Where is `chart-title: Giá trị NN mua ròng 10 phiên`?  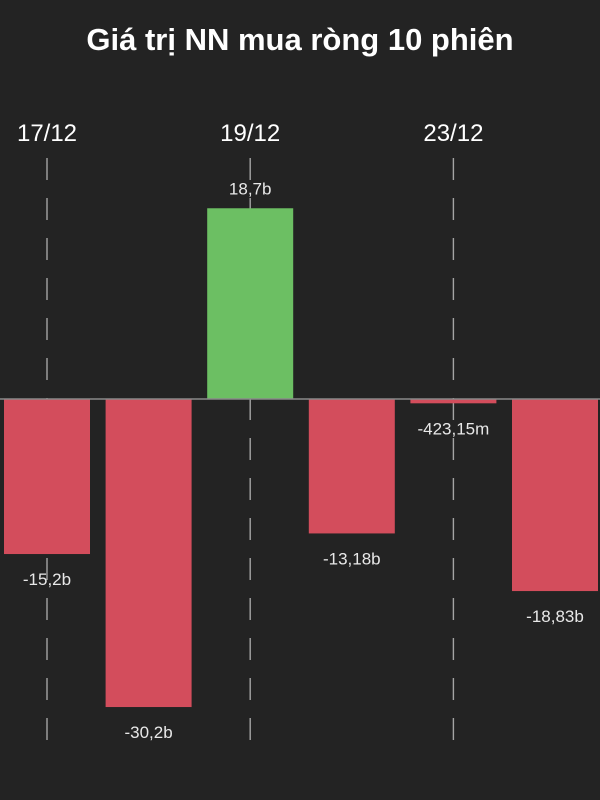
chart-title: Giá trị NN mua ròng 10 phiên is located at coordinates (300, 39).